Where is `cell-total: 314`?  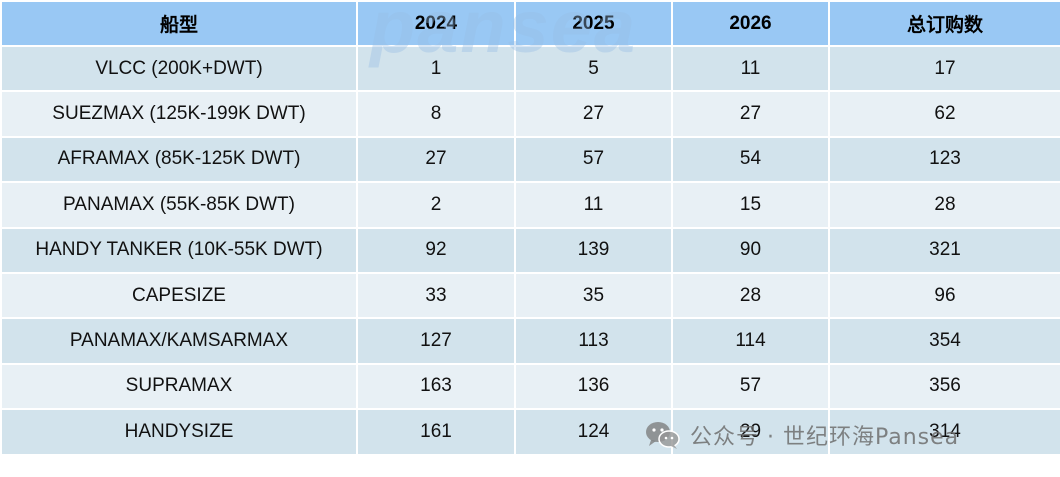 cell-total: 314 is located at coordinates (944, 432).